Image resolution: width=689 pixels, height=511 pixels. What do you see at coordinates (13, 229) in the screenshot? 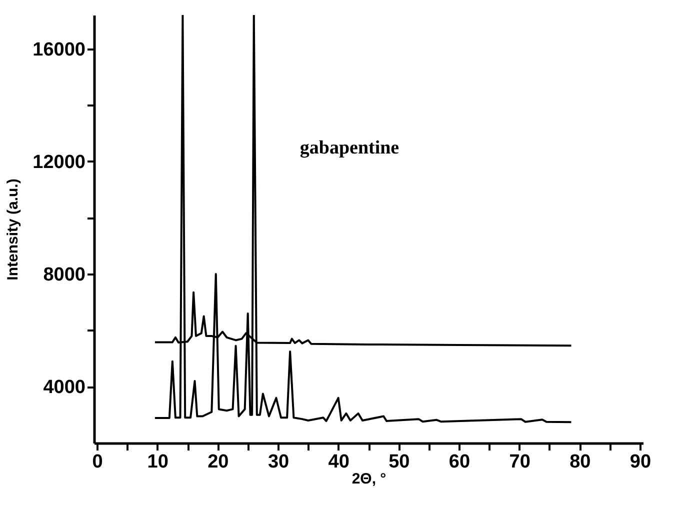
I see `y-axis-title: Intensity (a.u.)` at bounding box center [13, 229].